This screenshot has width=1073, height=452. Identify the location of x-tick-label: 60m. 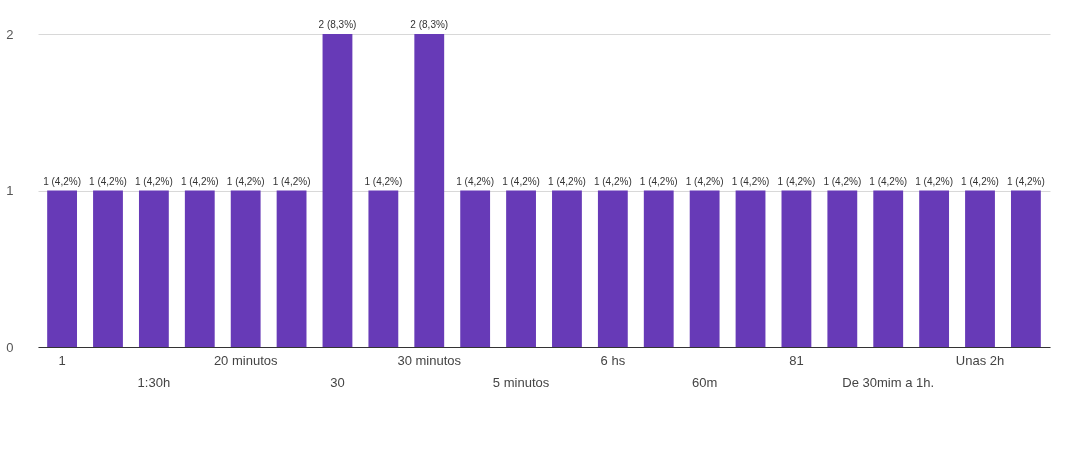
(704, 382).